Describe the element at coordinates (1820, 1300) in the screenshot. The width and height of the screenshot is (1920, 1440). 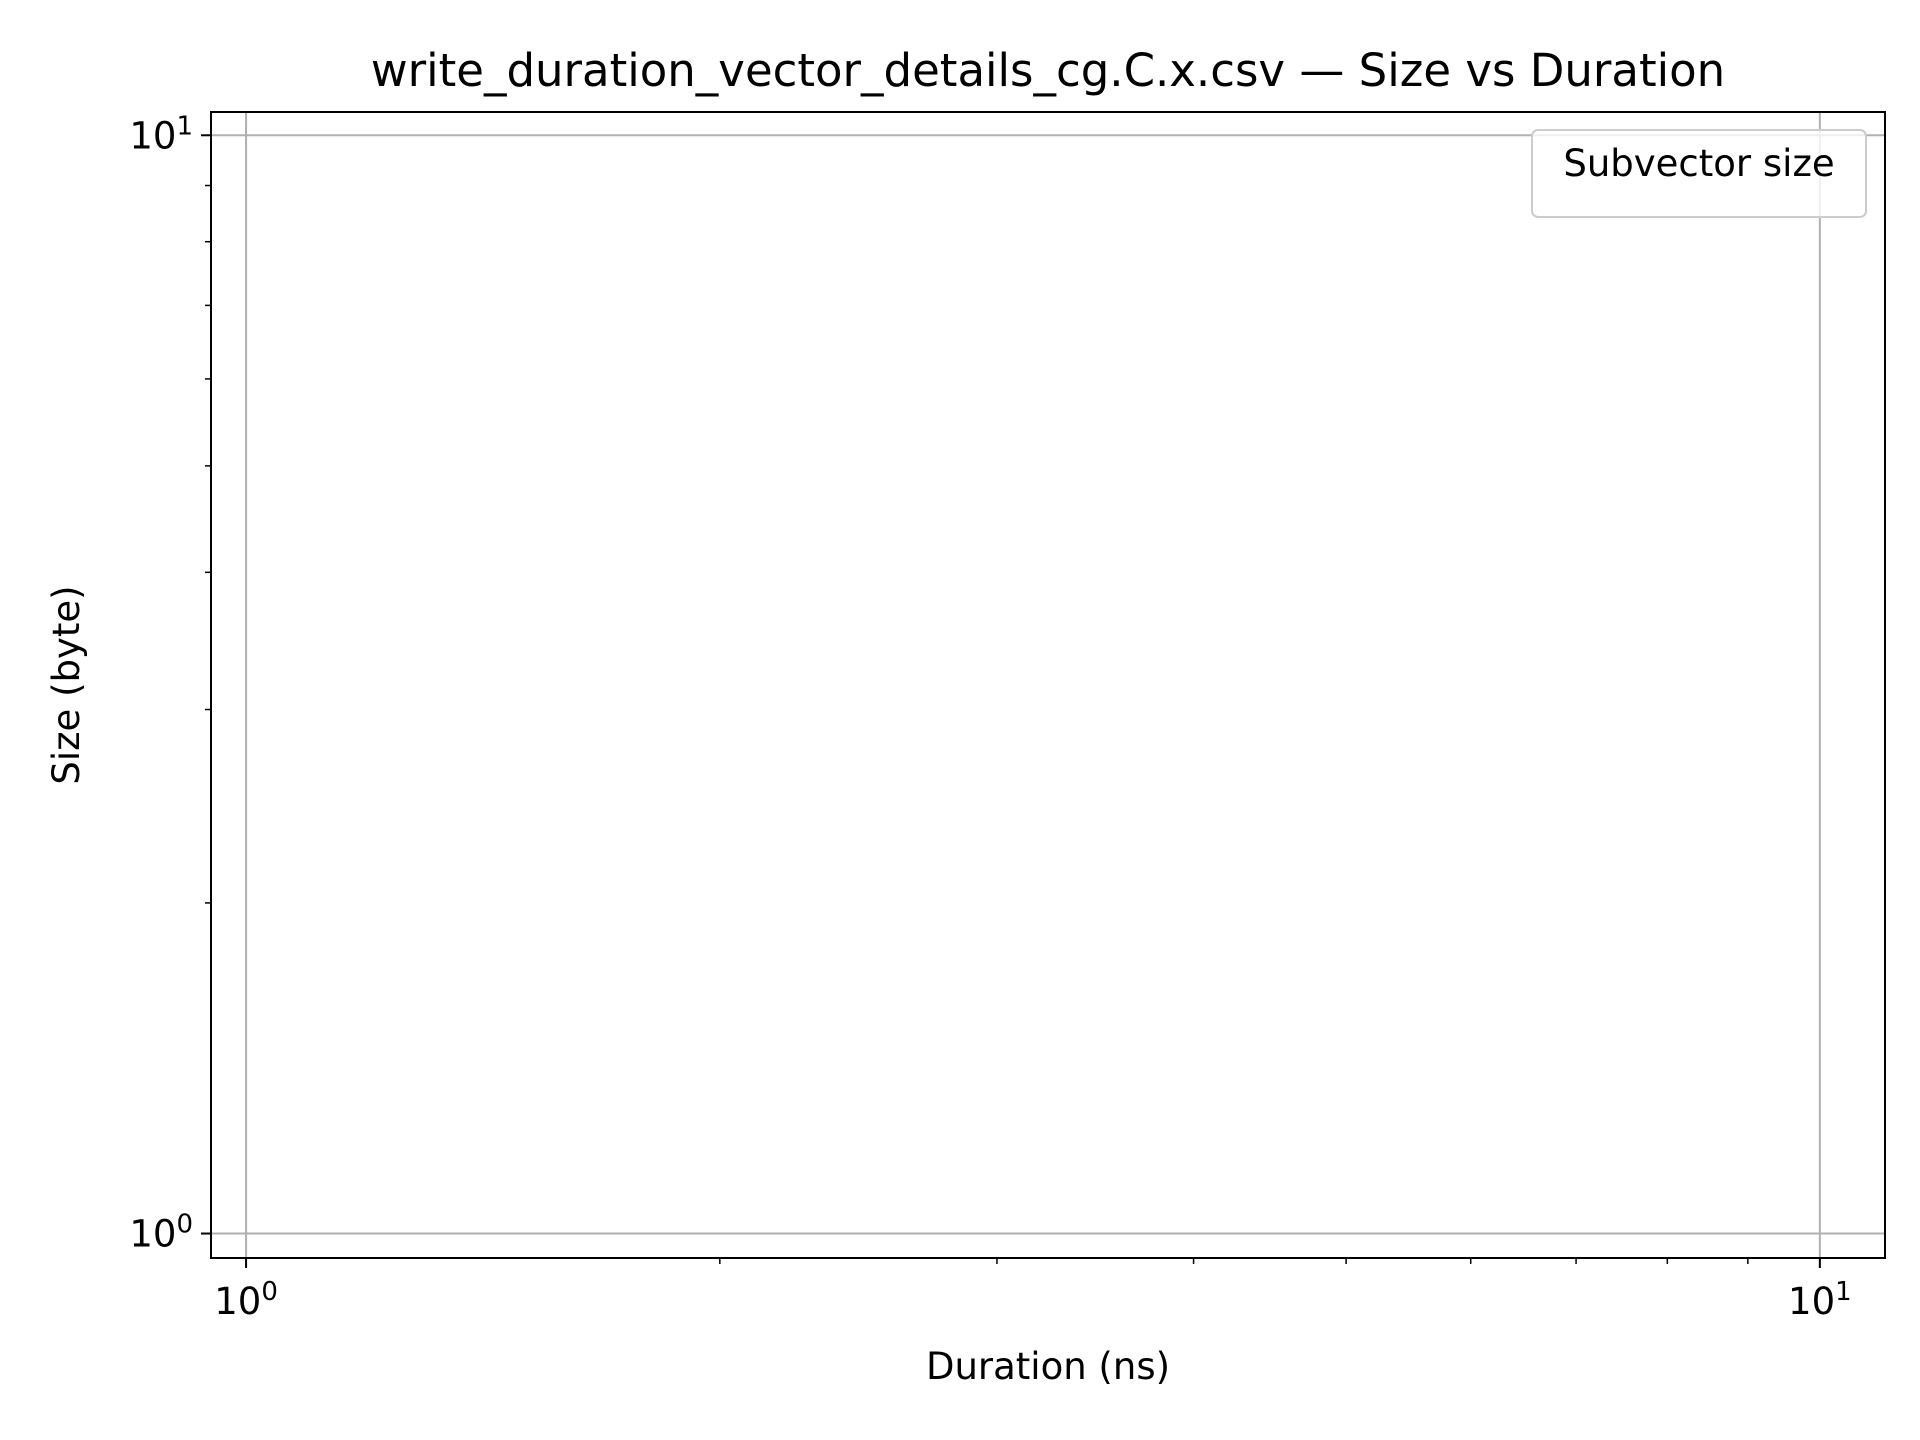
I see `x-tick-label: 101` at that location.